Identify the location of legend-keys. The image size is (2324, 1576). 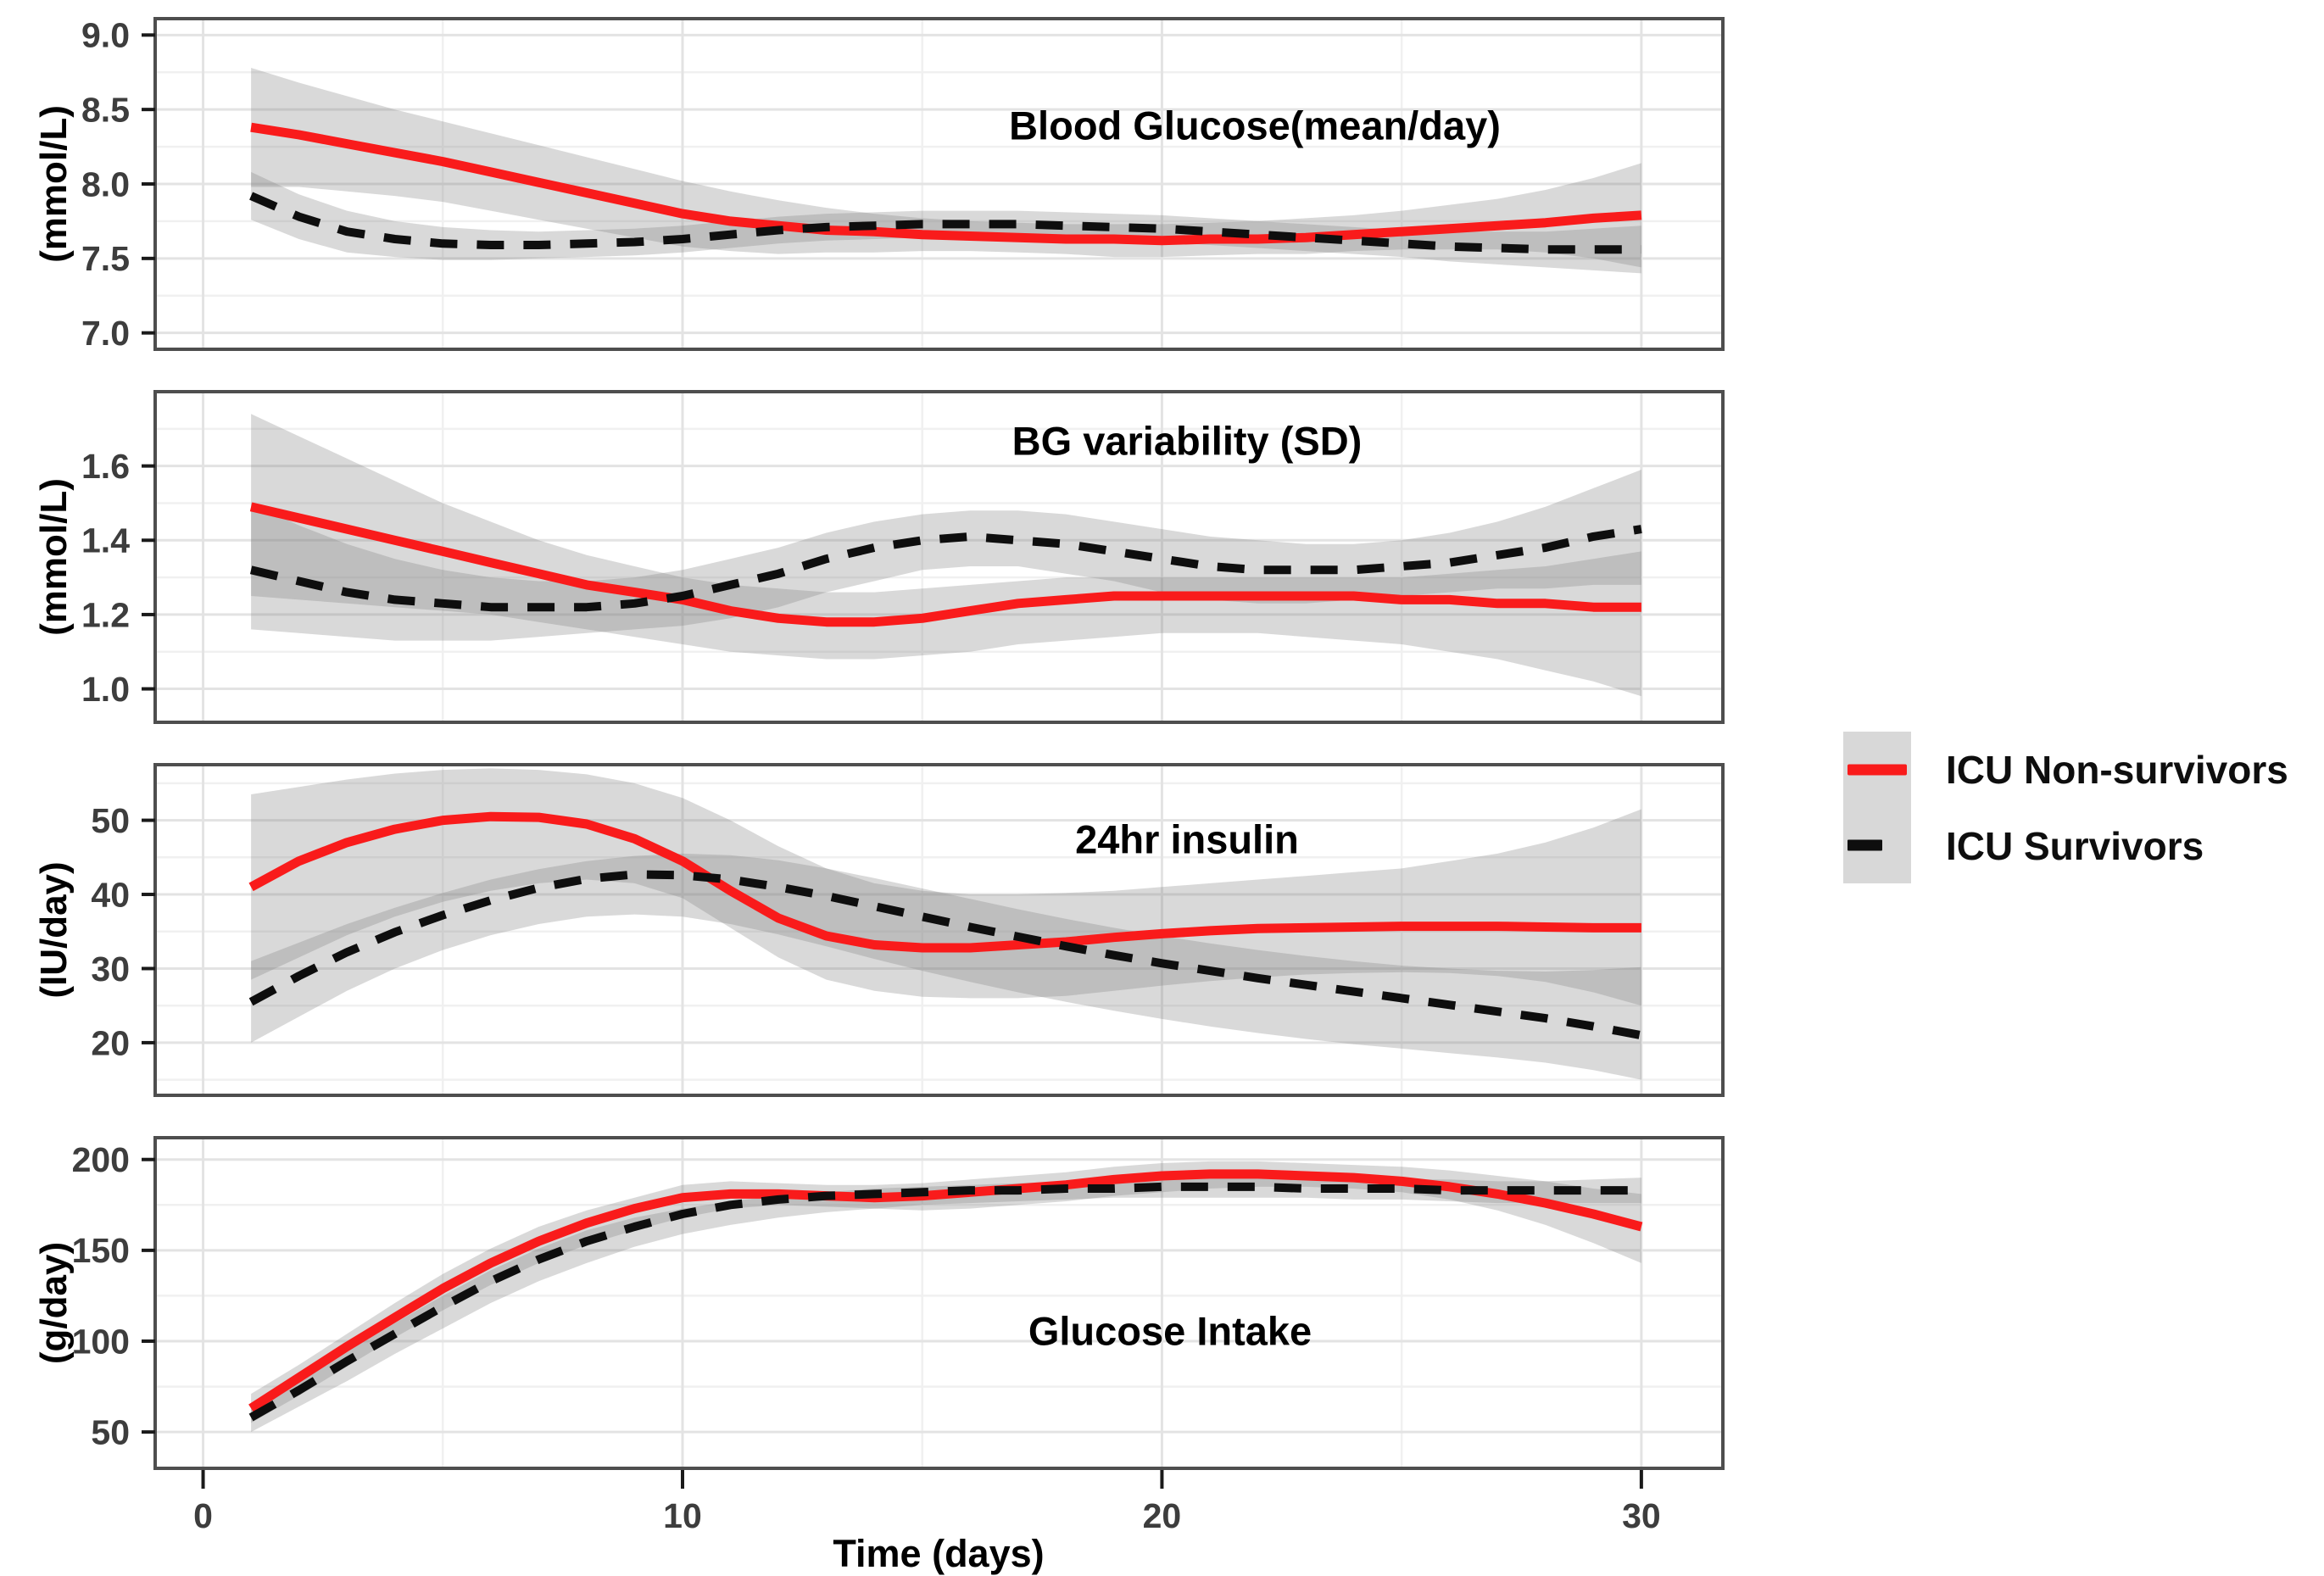
(1877, 807).